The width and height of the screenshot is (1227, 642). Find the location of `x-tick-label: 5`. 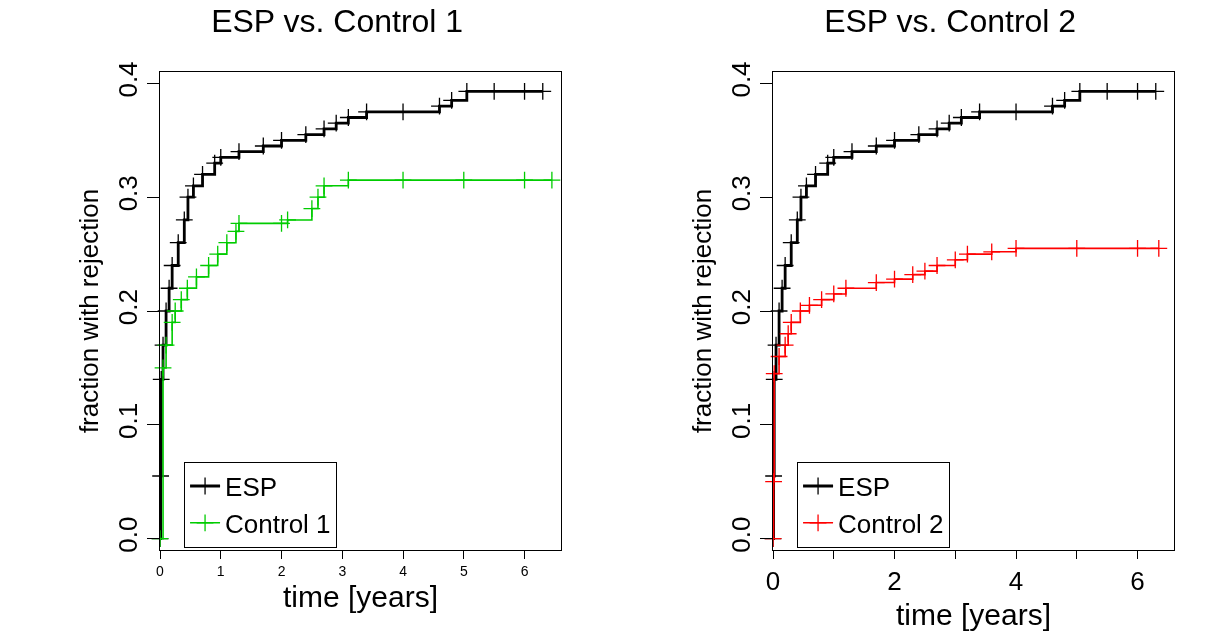

x-tick-label: 5 is located at coordinates (463, 570).